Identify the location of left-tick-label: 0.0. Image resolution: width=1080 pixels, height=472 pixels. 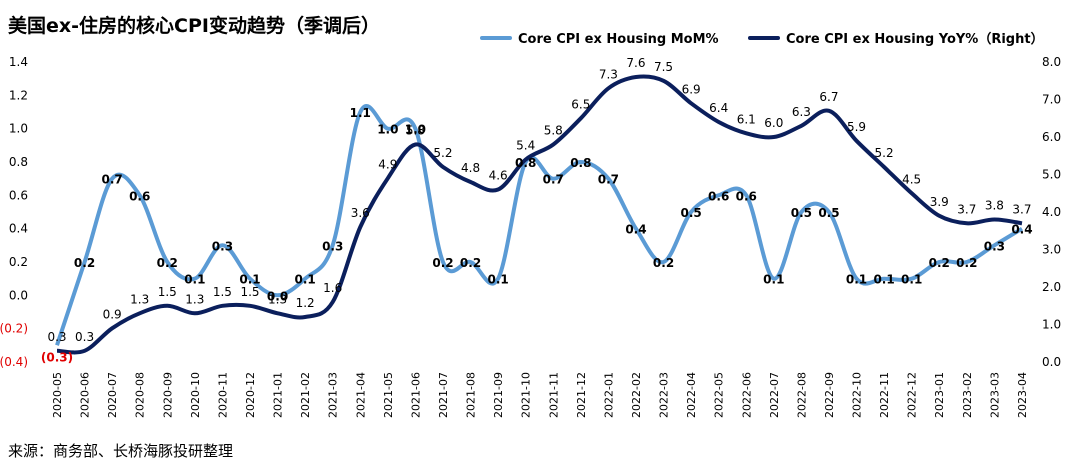
(18, 295).